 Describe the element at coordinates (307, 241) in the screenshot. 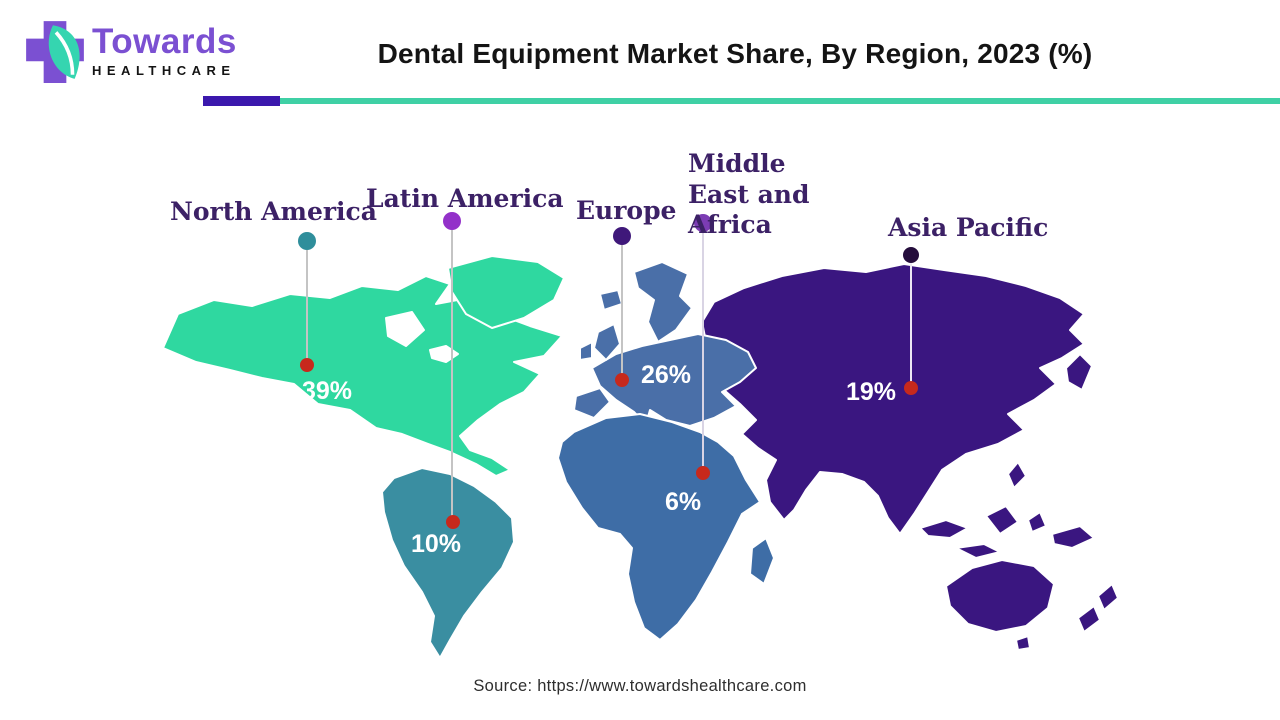

I see `anchor-dot-north-america` at that location.